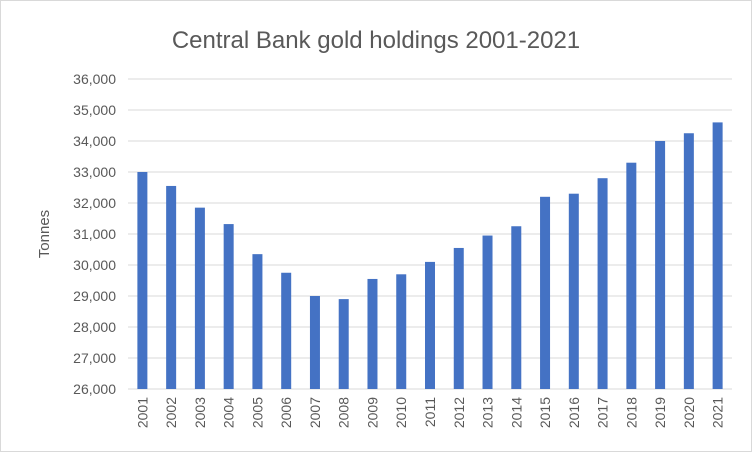 This screenshot has width=752, height=452. I want to click on y-axis-title: Tonnes, so click(44, 234).